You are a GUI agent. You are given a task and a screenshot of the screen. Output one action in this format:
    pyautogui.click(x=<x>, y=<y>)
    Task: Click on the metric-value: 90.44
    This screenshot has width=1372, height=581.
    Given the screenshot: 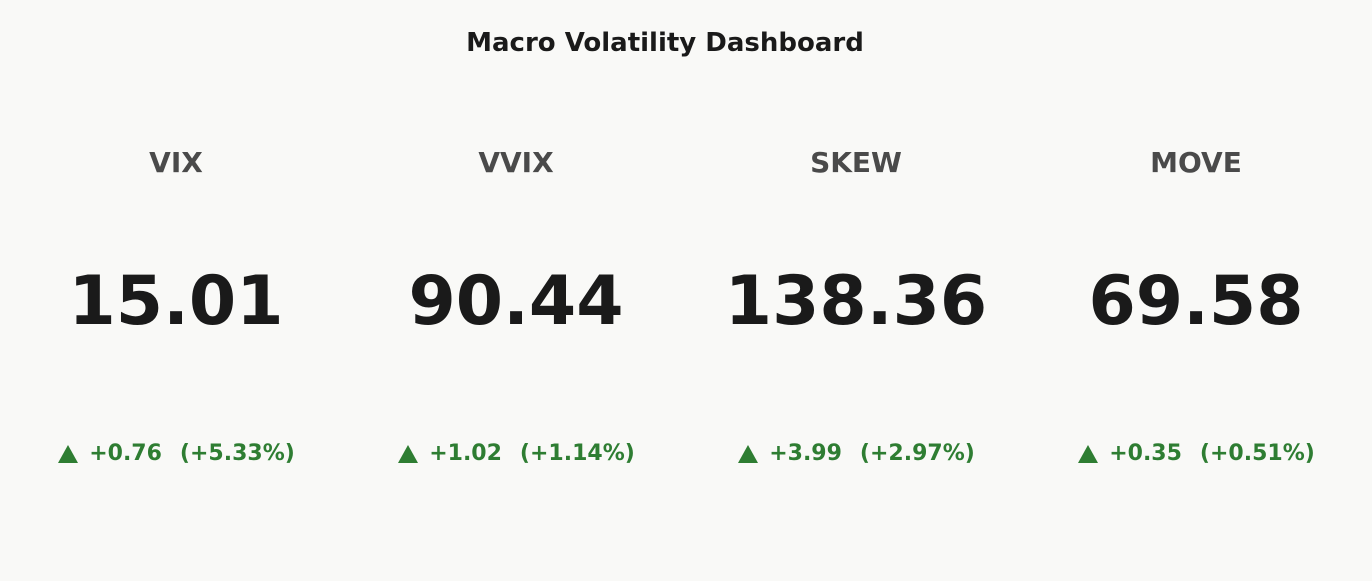 What is the action you would take?
    pyautogui.click(x=516, y=301)
    